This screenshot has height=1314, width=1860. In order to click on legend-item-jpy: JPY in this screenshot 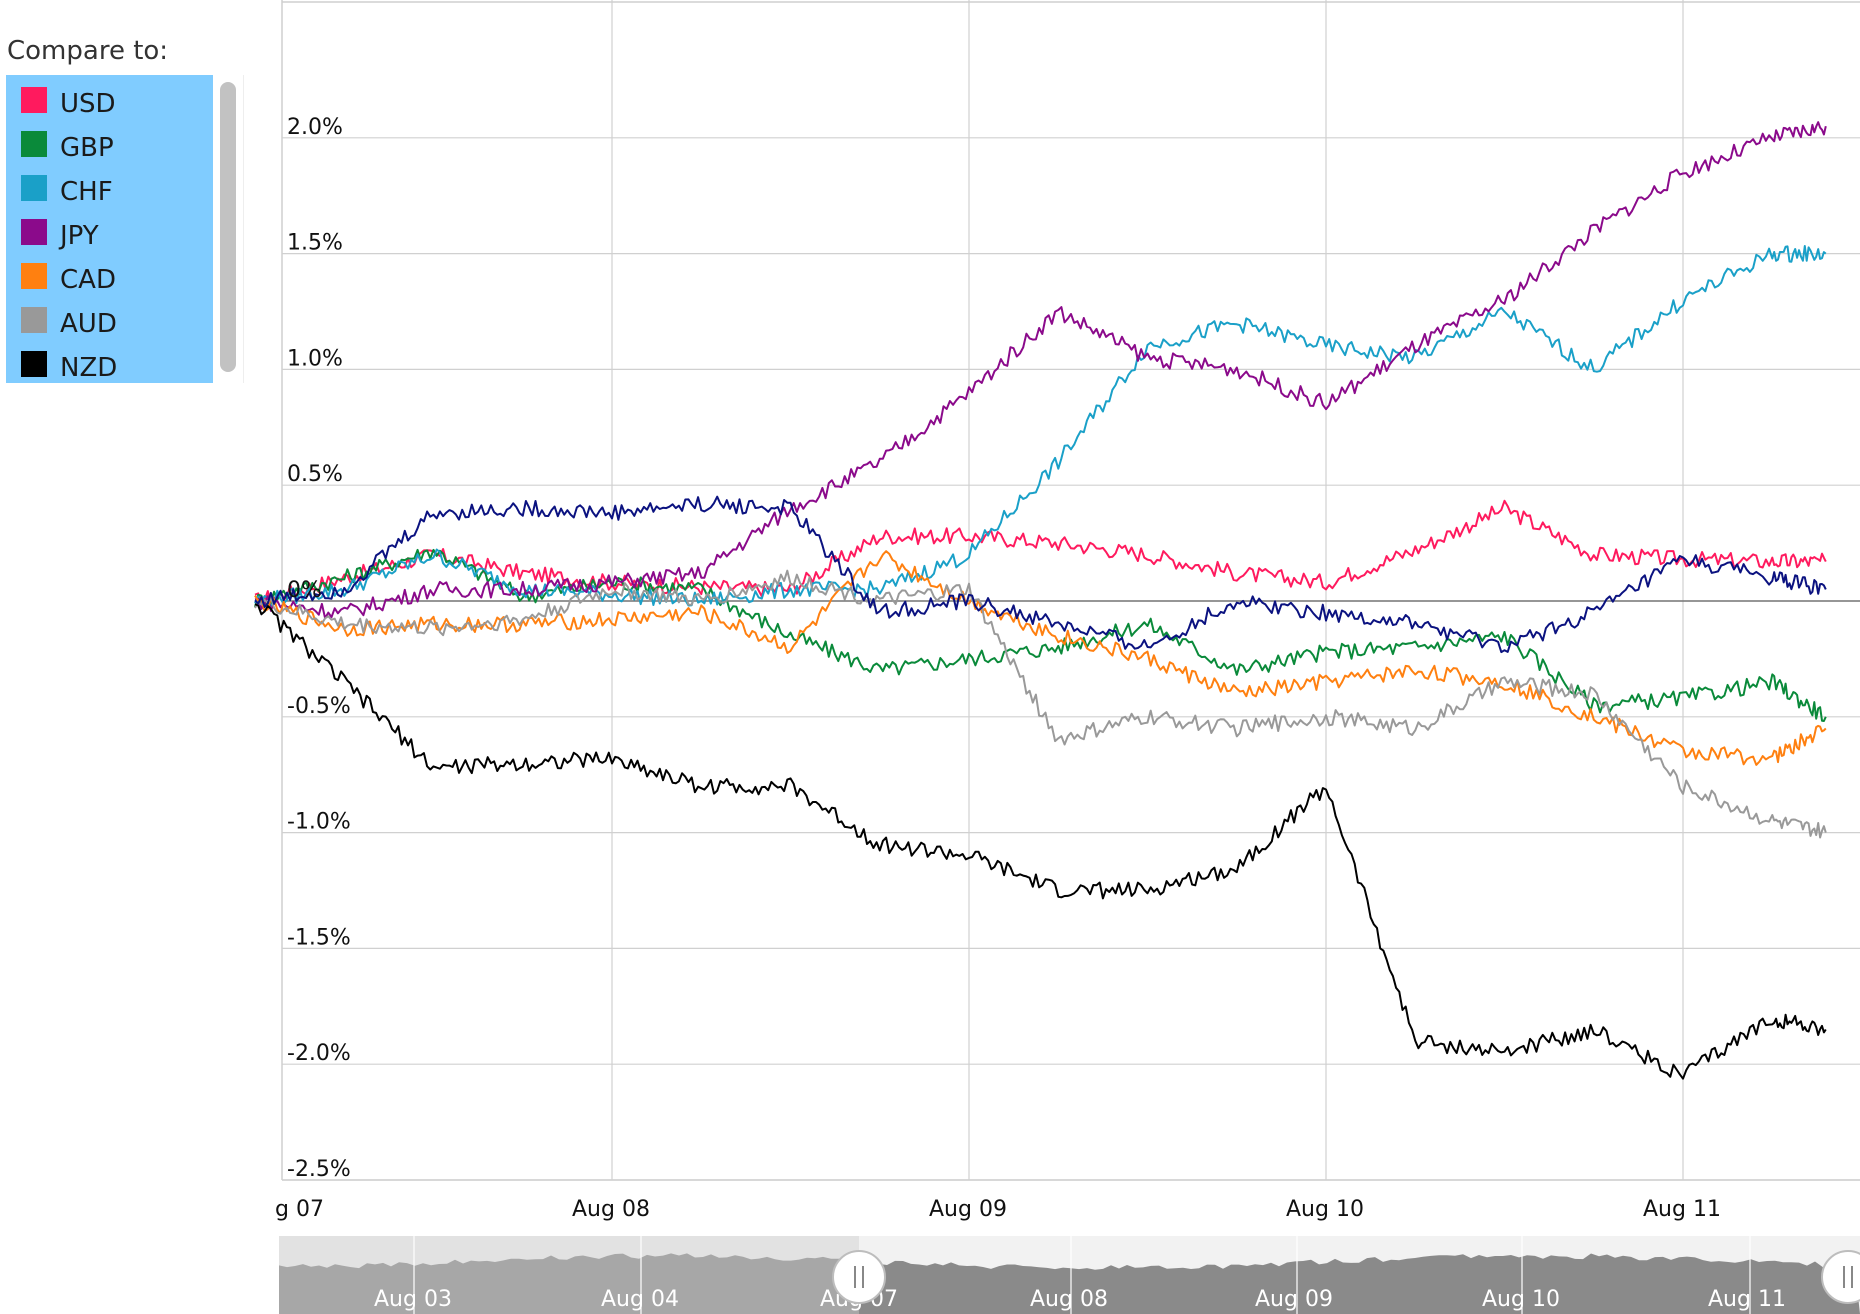, I will do `click(112, 231)`.